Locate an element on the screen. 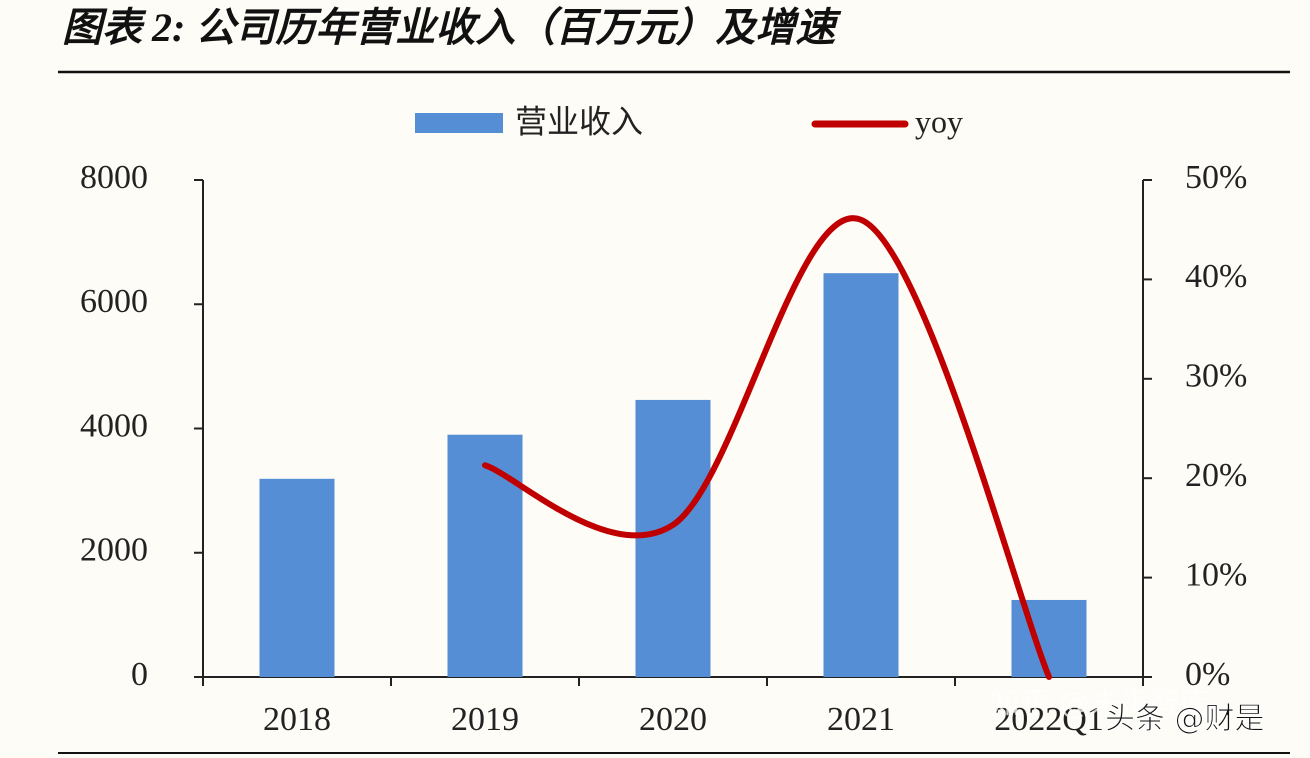  y-tick-label: 2000 is located at coordinates (114, 550).